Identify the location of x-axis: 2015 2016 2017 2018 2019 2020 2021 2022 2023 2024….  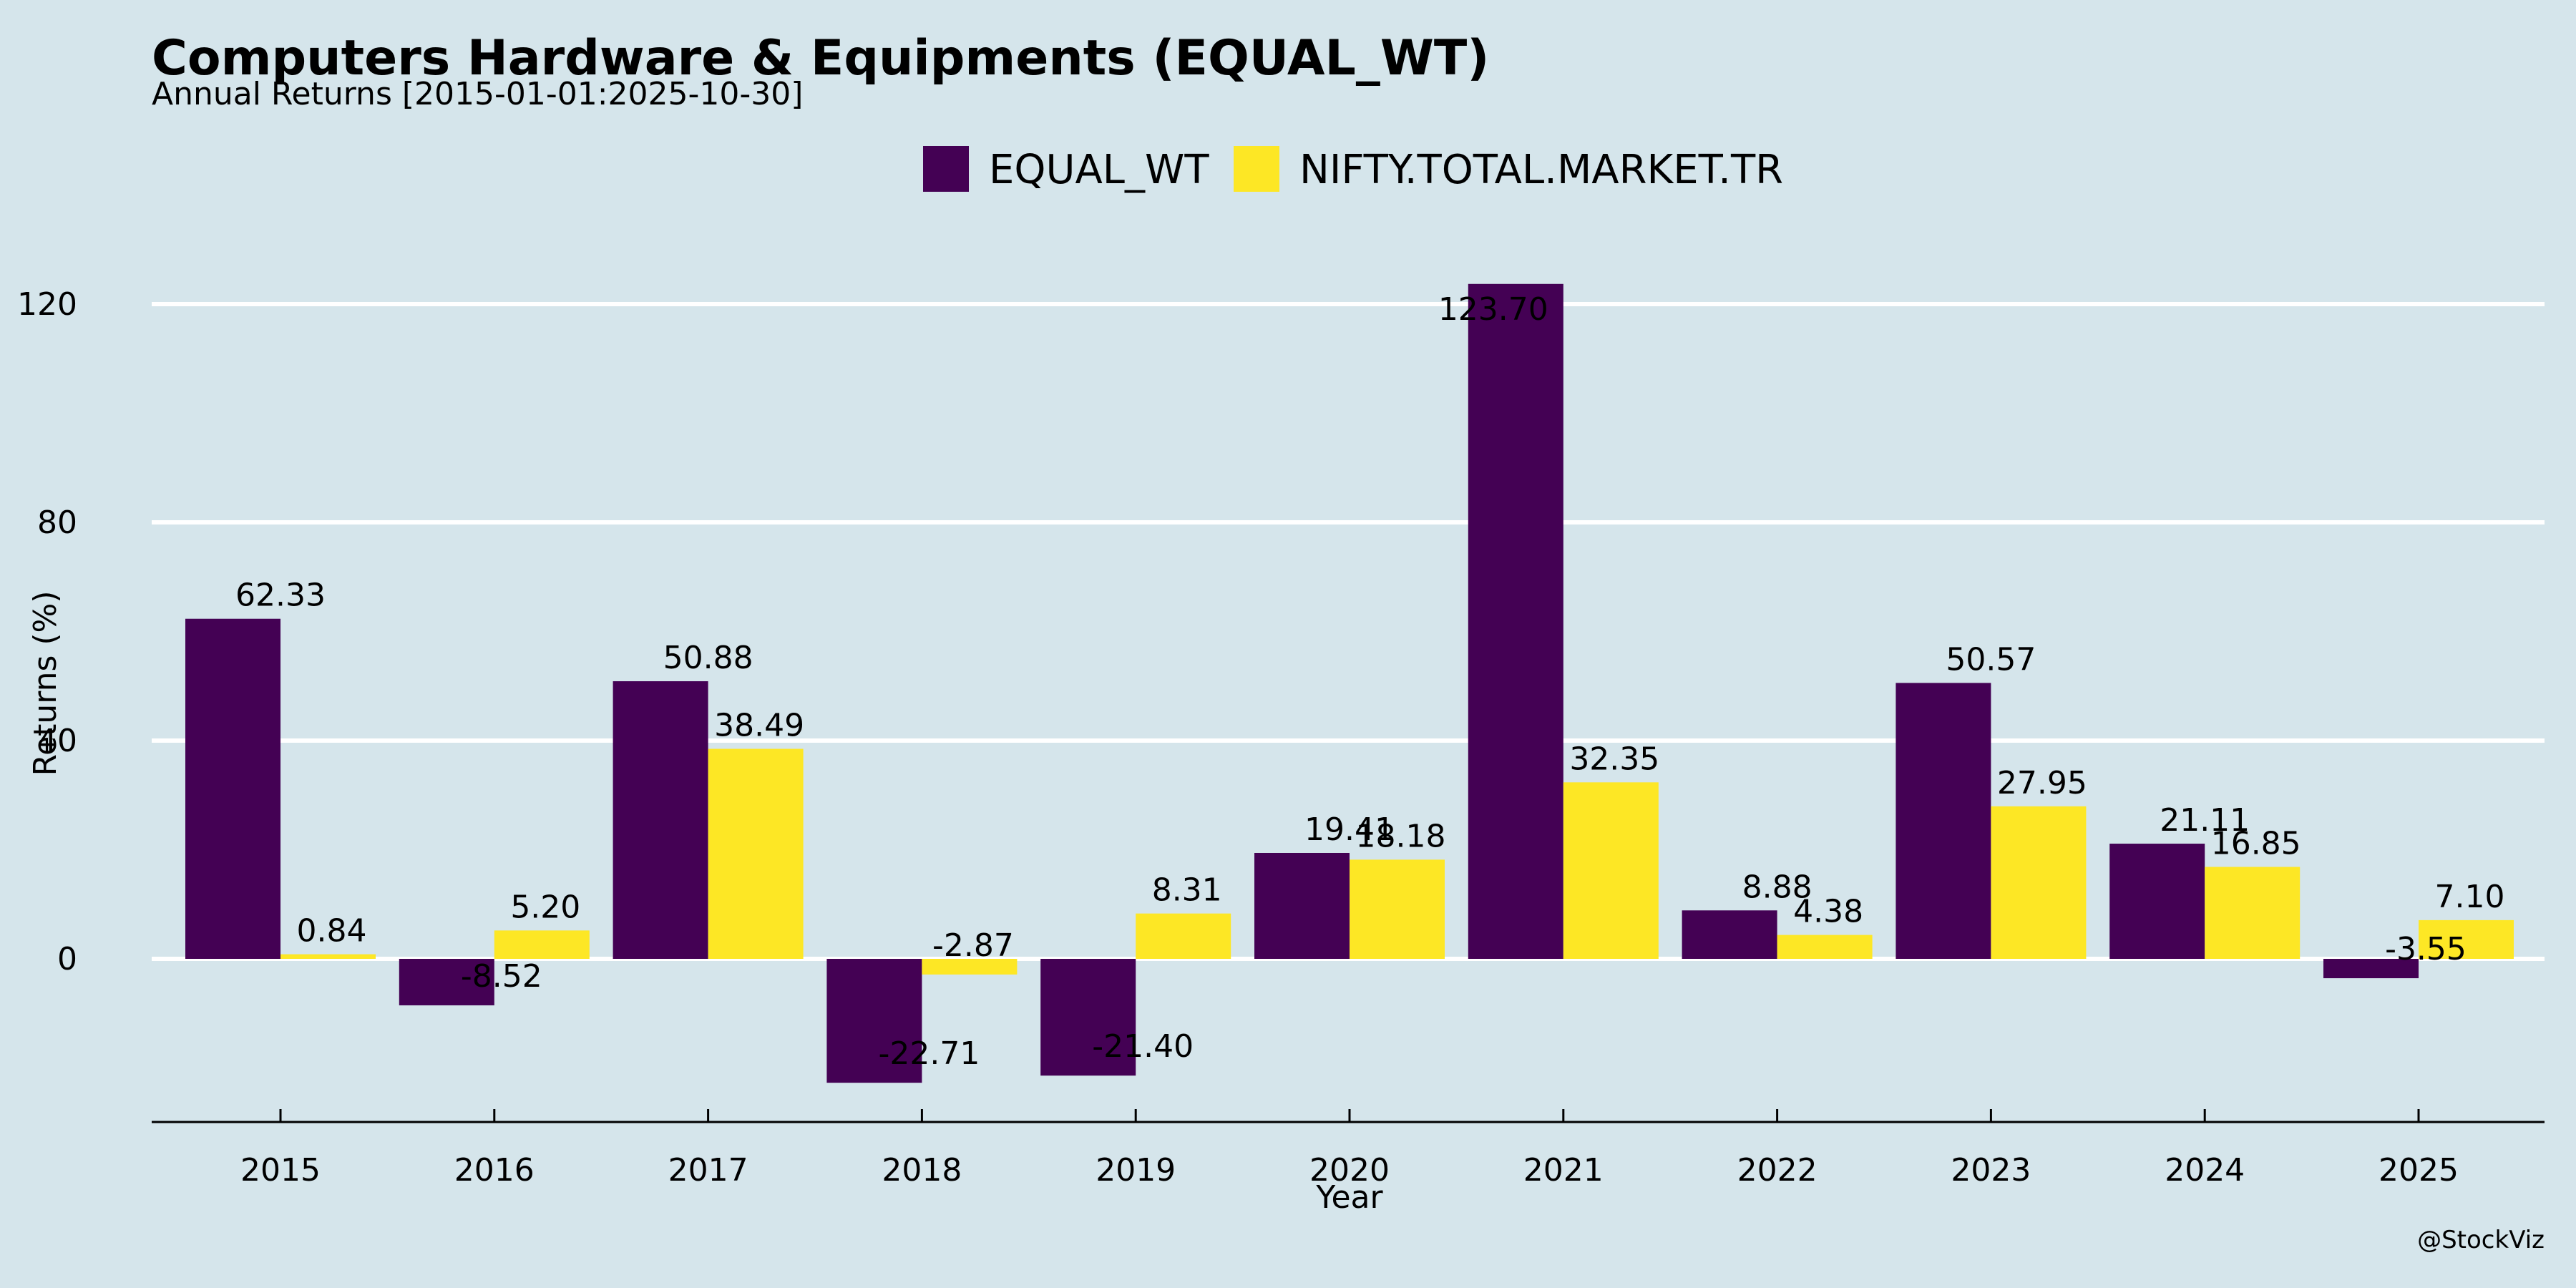
(1348, 1149).